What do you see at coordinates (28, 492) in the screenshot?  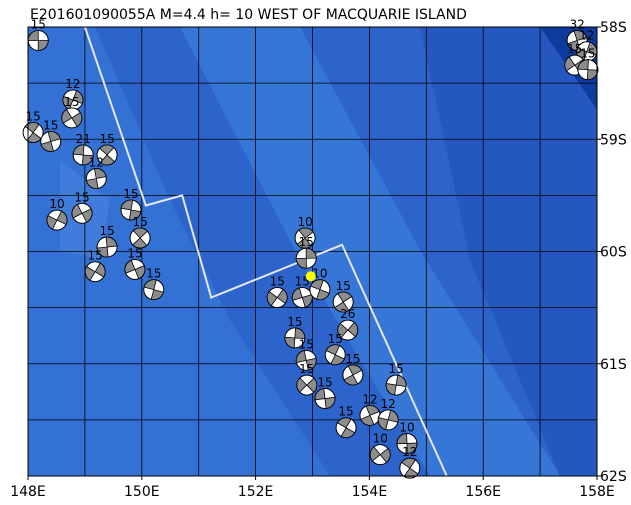 I see `x-tick-label: 148E` at bounding box center [28, 492].